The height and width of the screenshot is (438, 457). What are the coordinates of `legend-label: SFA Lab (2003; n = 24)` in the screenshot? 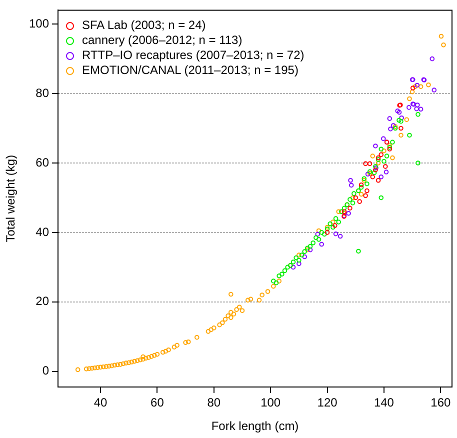 It's located at (144, 26).